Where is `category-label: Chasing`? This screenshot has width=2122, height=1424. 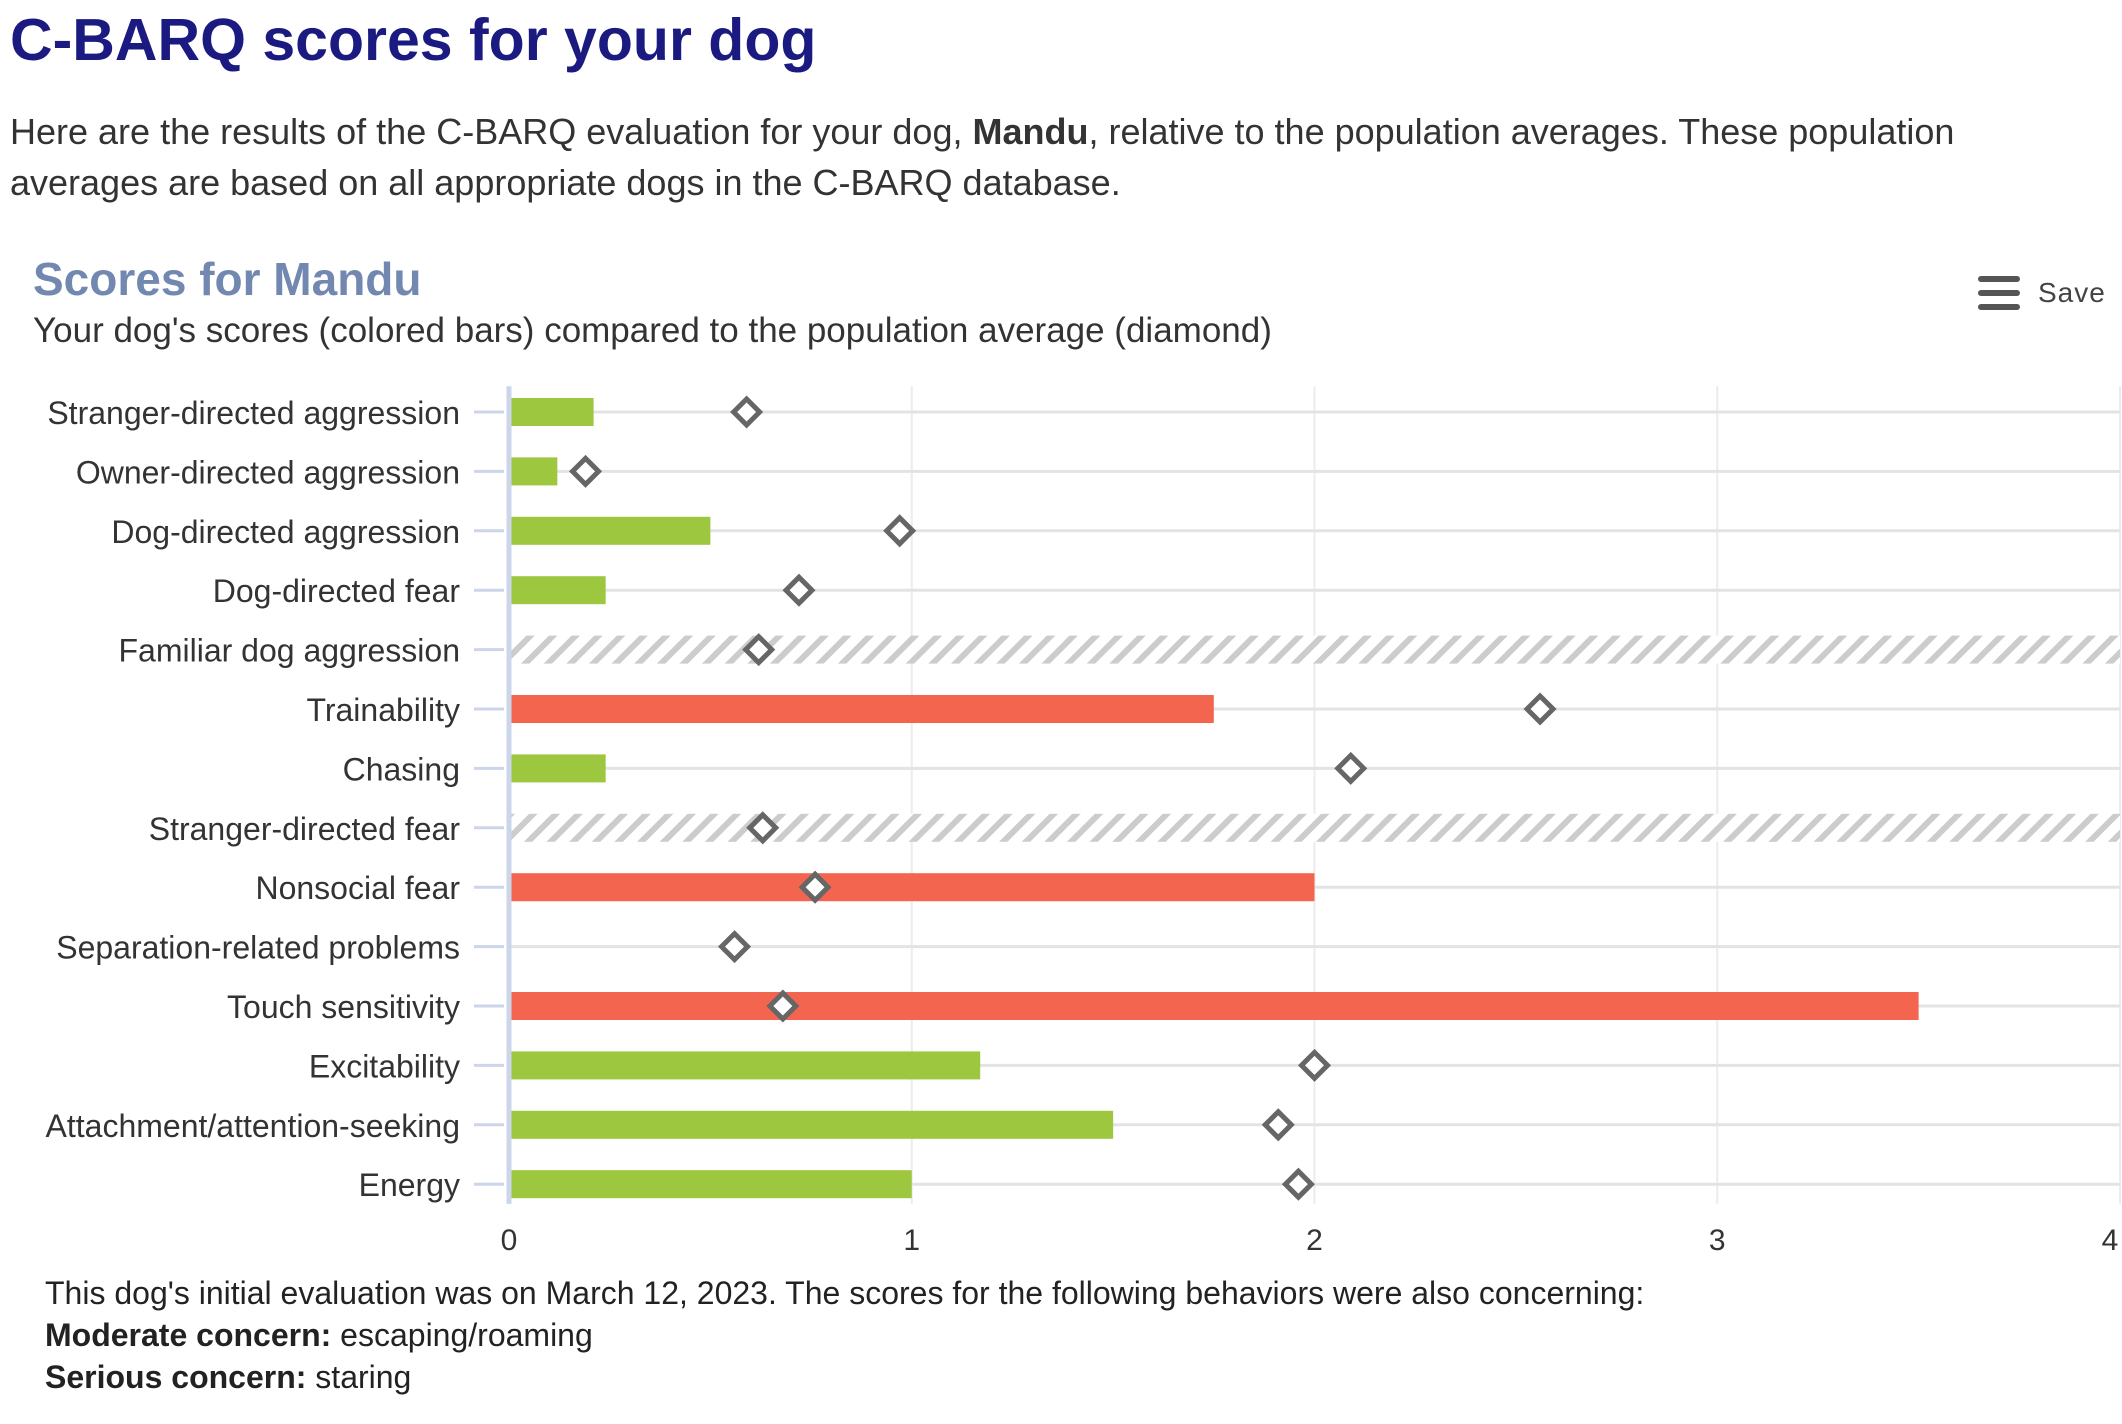
category-label: Chasing is located at coordinates (401, 769).